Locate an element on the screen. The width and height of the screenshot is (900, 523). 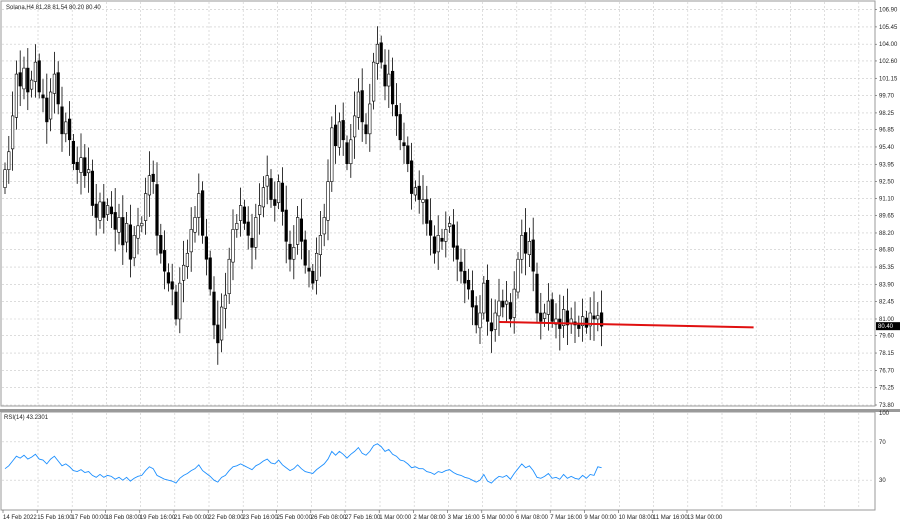
price-tick-label: 92.50 is located at coordinates (887, 183).